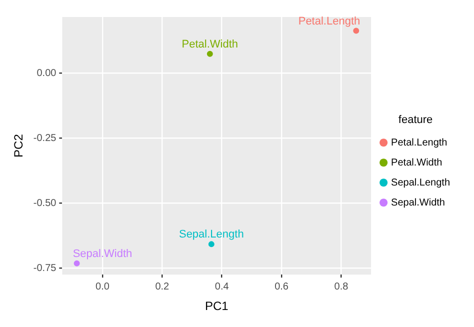 The height and width of the screenshot is (327, 474). What do you see at coordinates (102, 254) in the screenshot?
I see `text: Sepal.Width` at bounding box center [102, 254].